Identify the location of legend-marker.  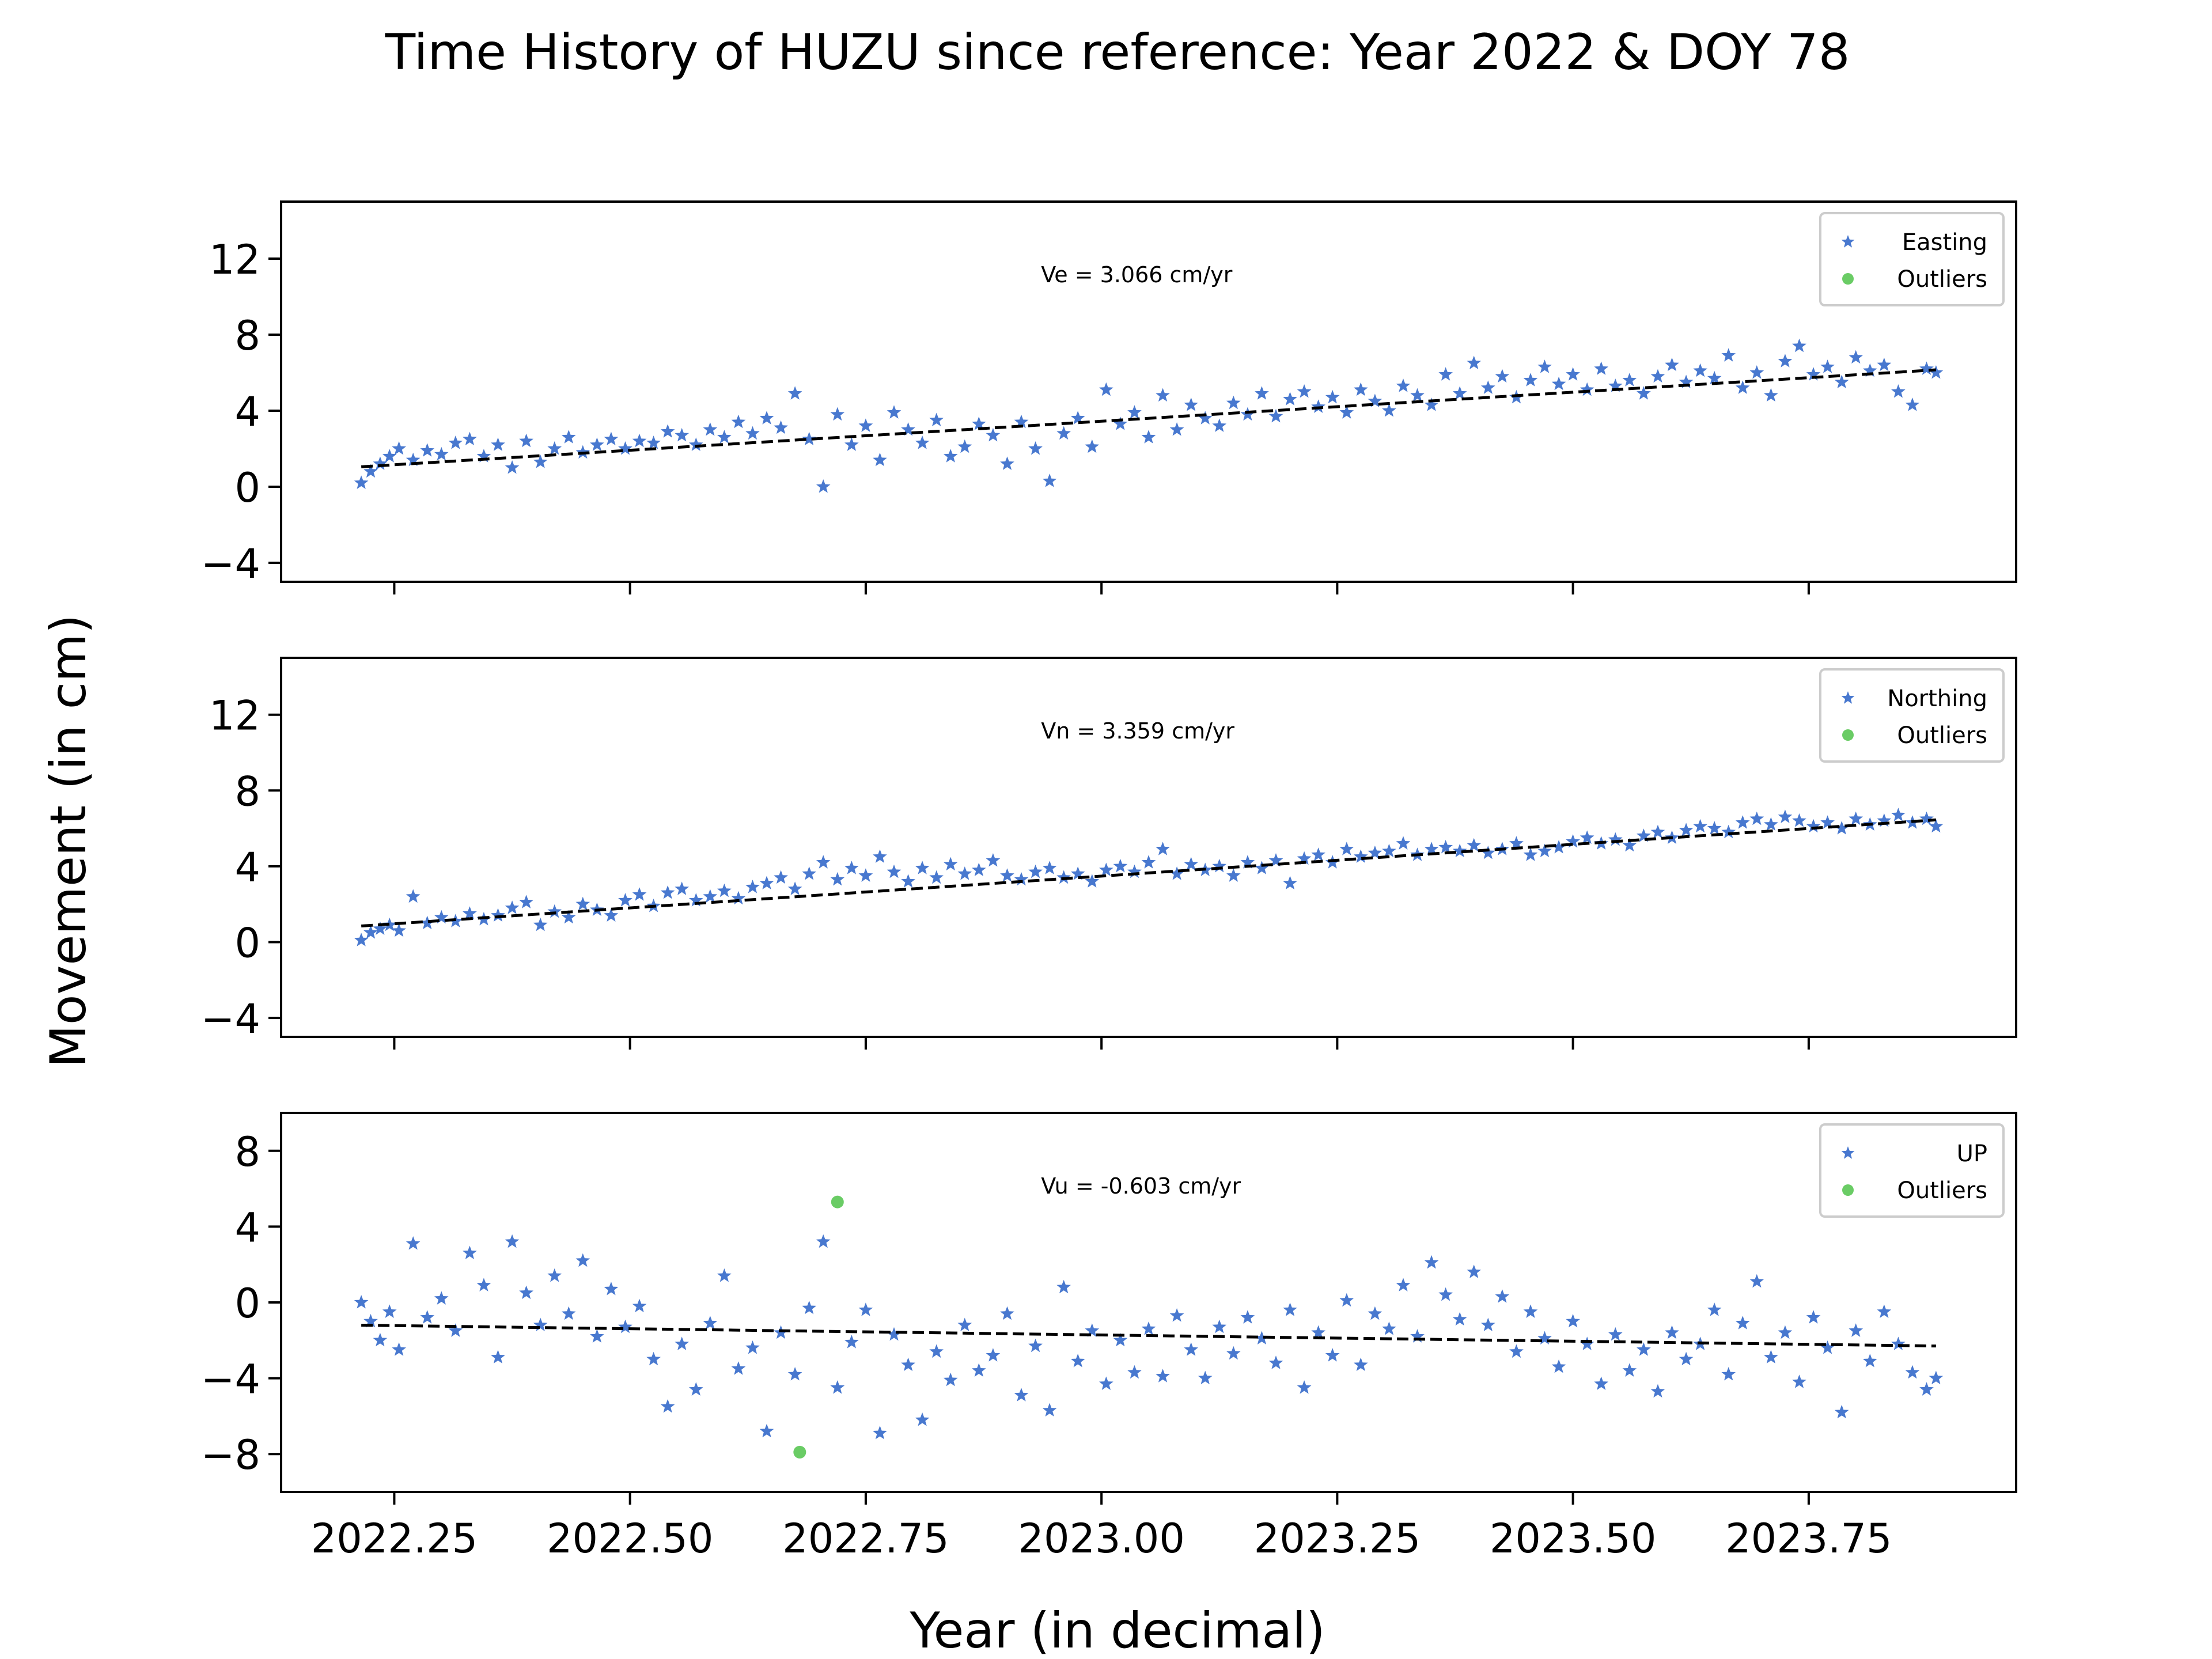
(1848, 1190).